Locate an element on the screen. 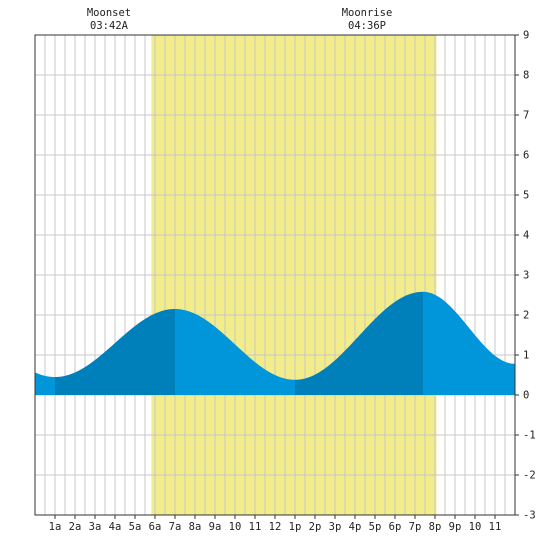 Image resolution: width=550 pixels, height=550 pixels. x-tick-label: 9a is located at coordinates (215, 527).